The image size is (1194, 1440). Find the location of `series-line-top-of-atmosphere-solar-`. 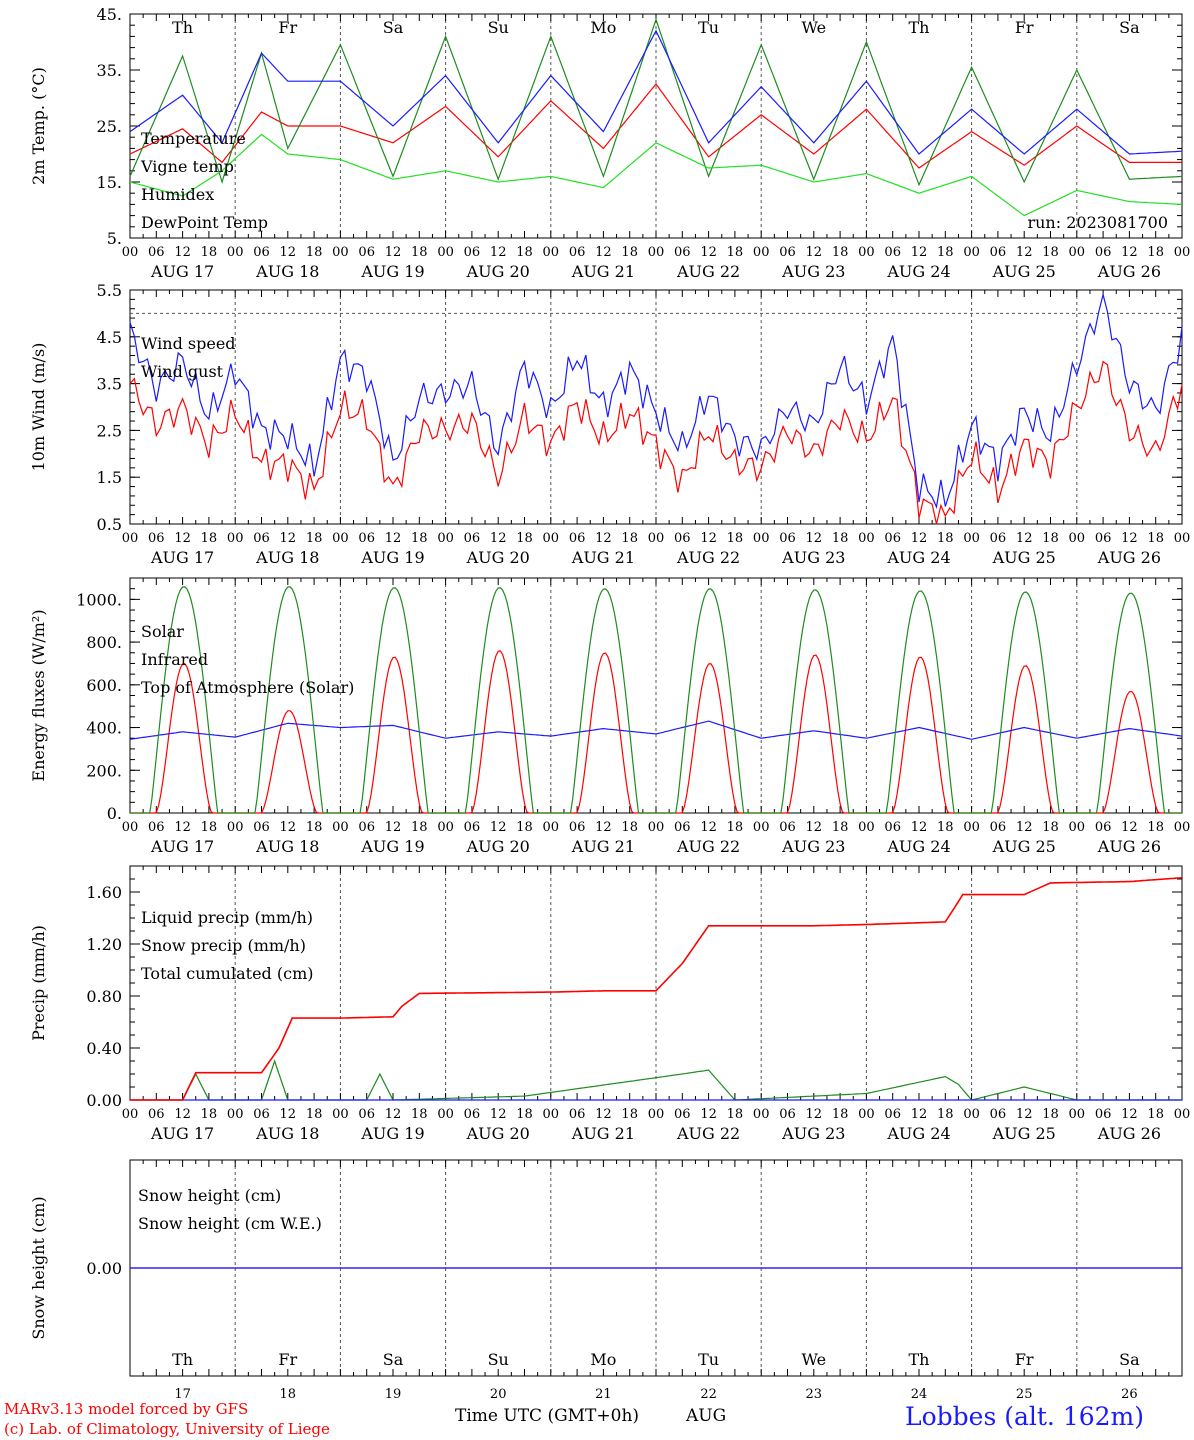

series-line-top-of-atmosphere-solar- is located at coordinates (656, 700).